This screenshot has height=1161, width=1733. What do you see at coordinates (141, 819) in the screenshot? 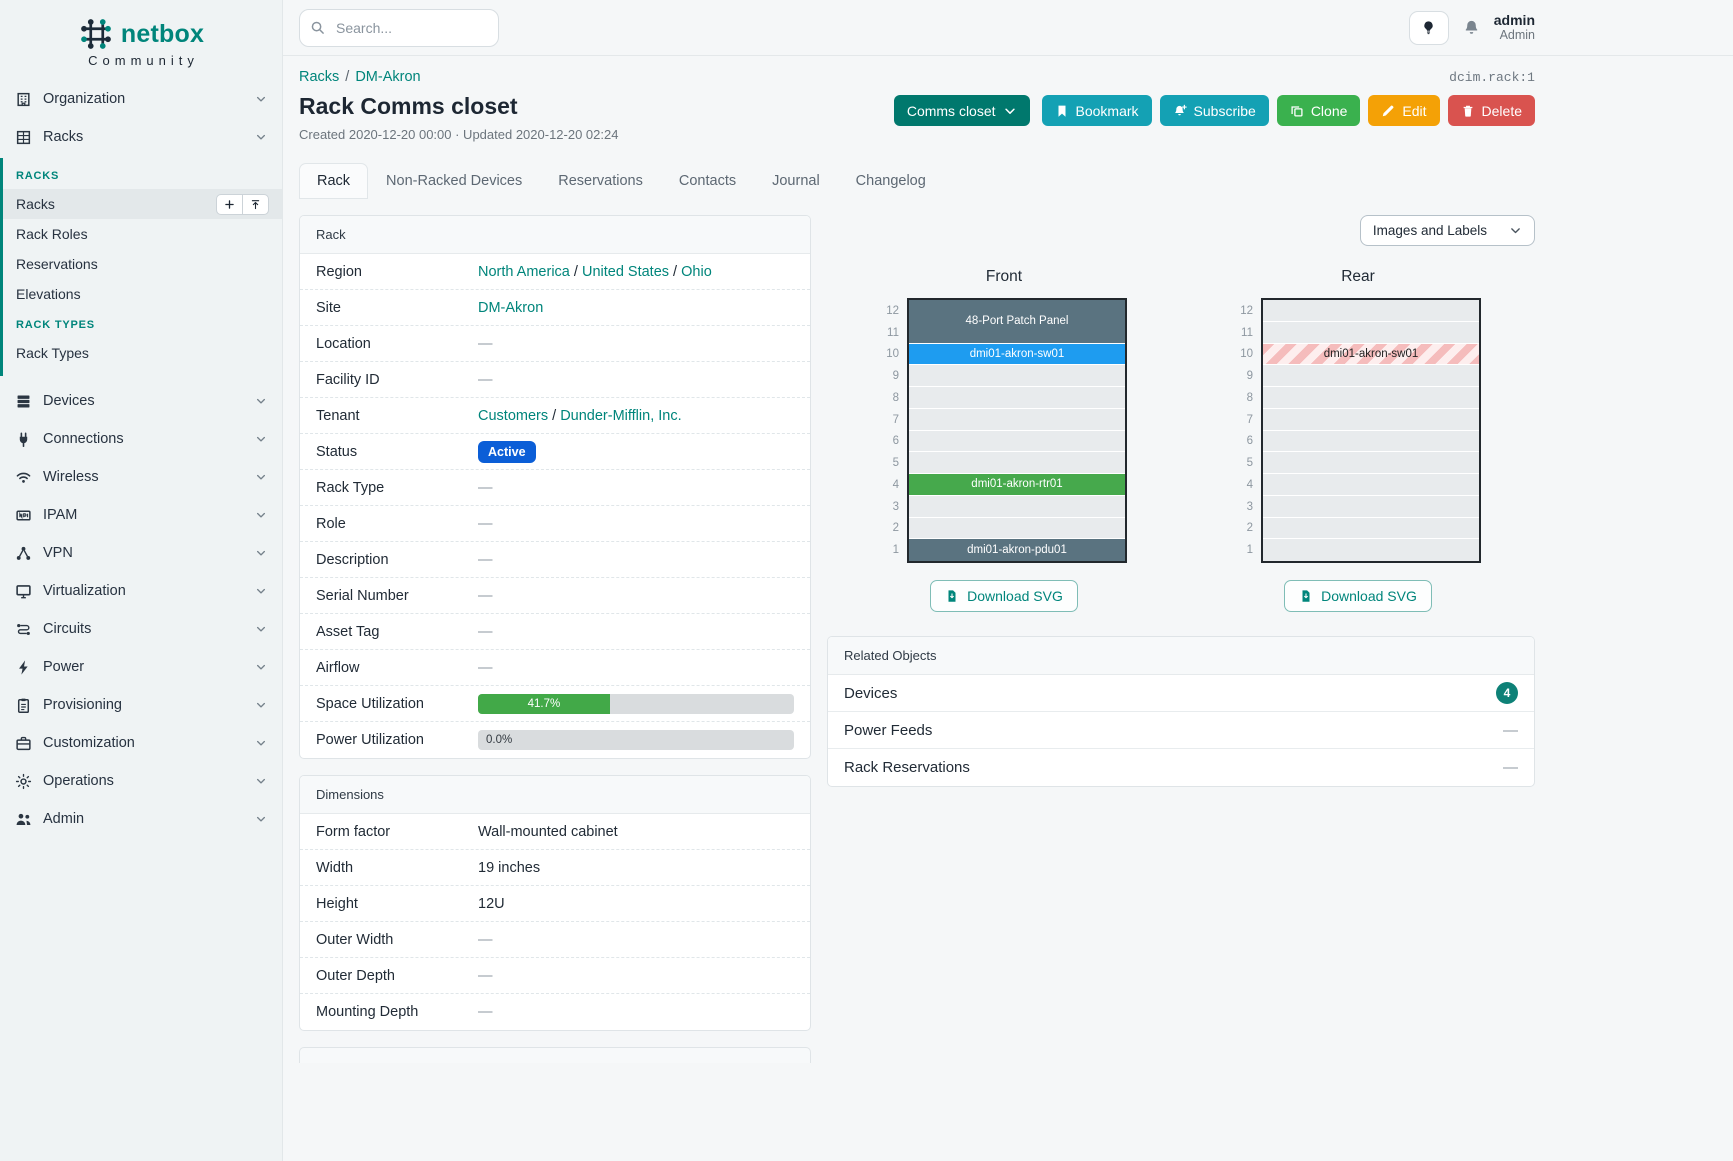
I see `sidebar-item-admin: Admin` at bounding box center [141, 819].